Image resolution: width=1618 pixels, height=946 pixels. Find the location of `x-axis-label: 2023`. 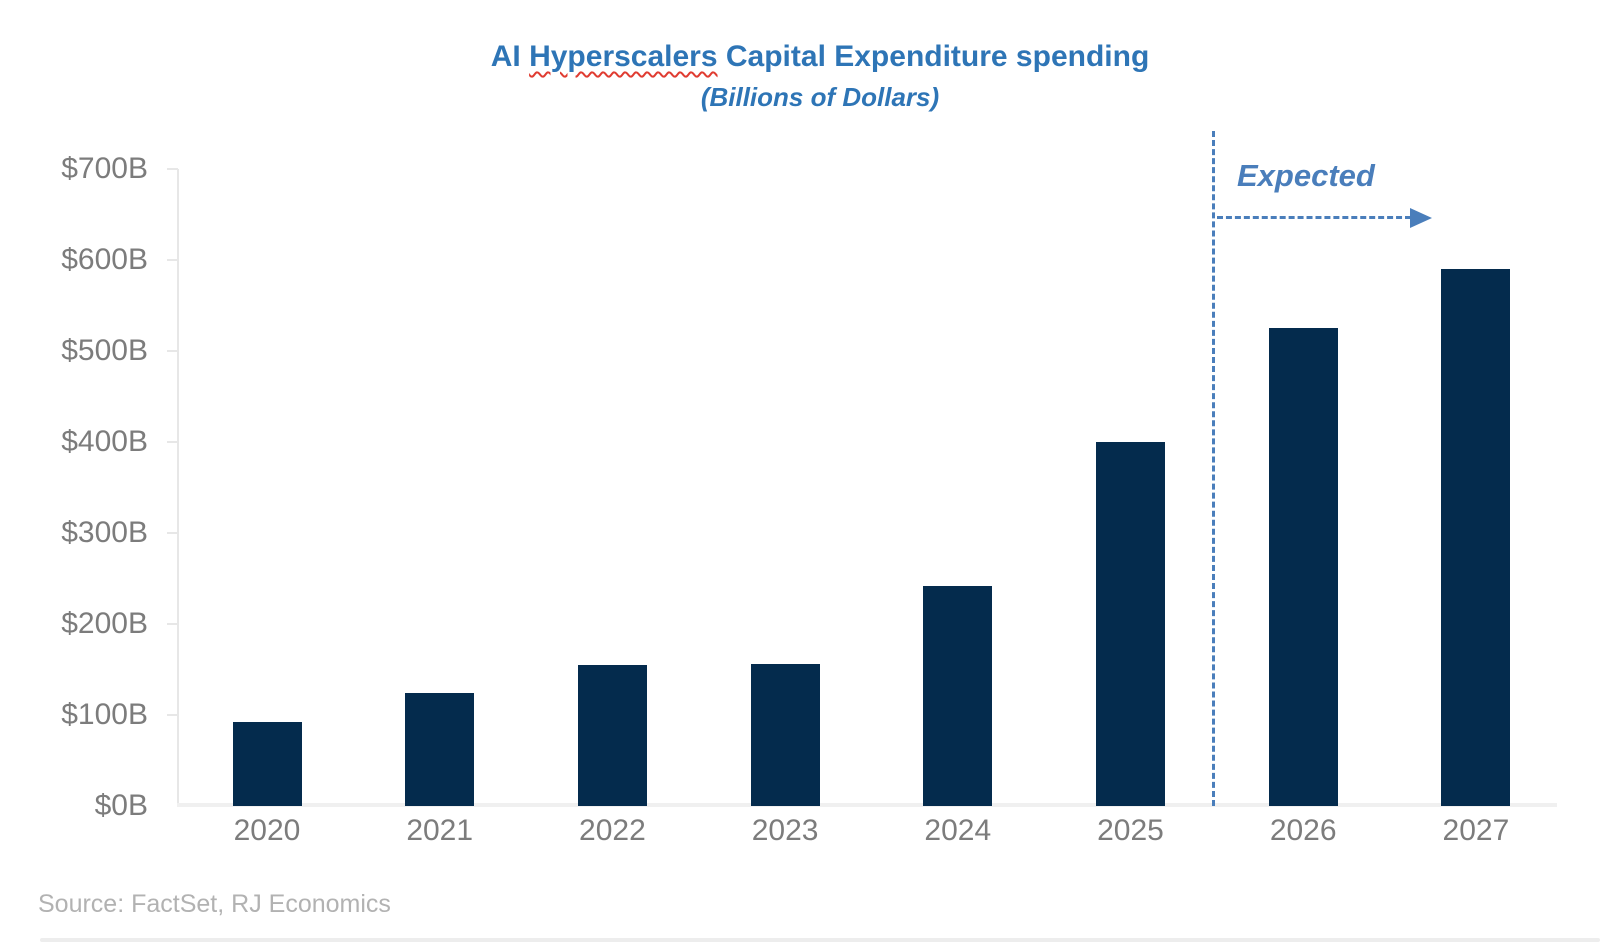

x-axis-label: 2023 is located at coordinates (785, 830).